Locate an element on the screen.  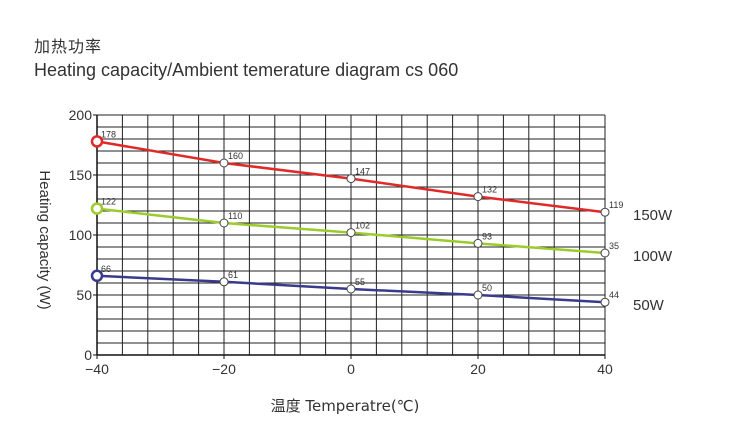
y-tick-label: 150 is located at coordinates (81, 175).